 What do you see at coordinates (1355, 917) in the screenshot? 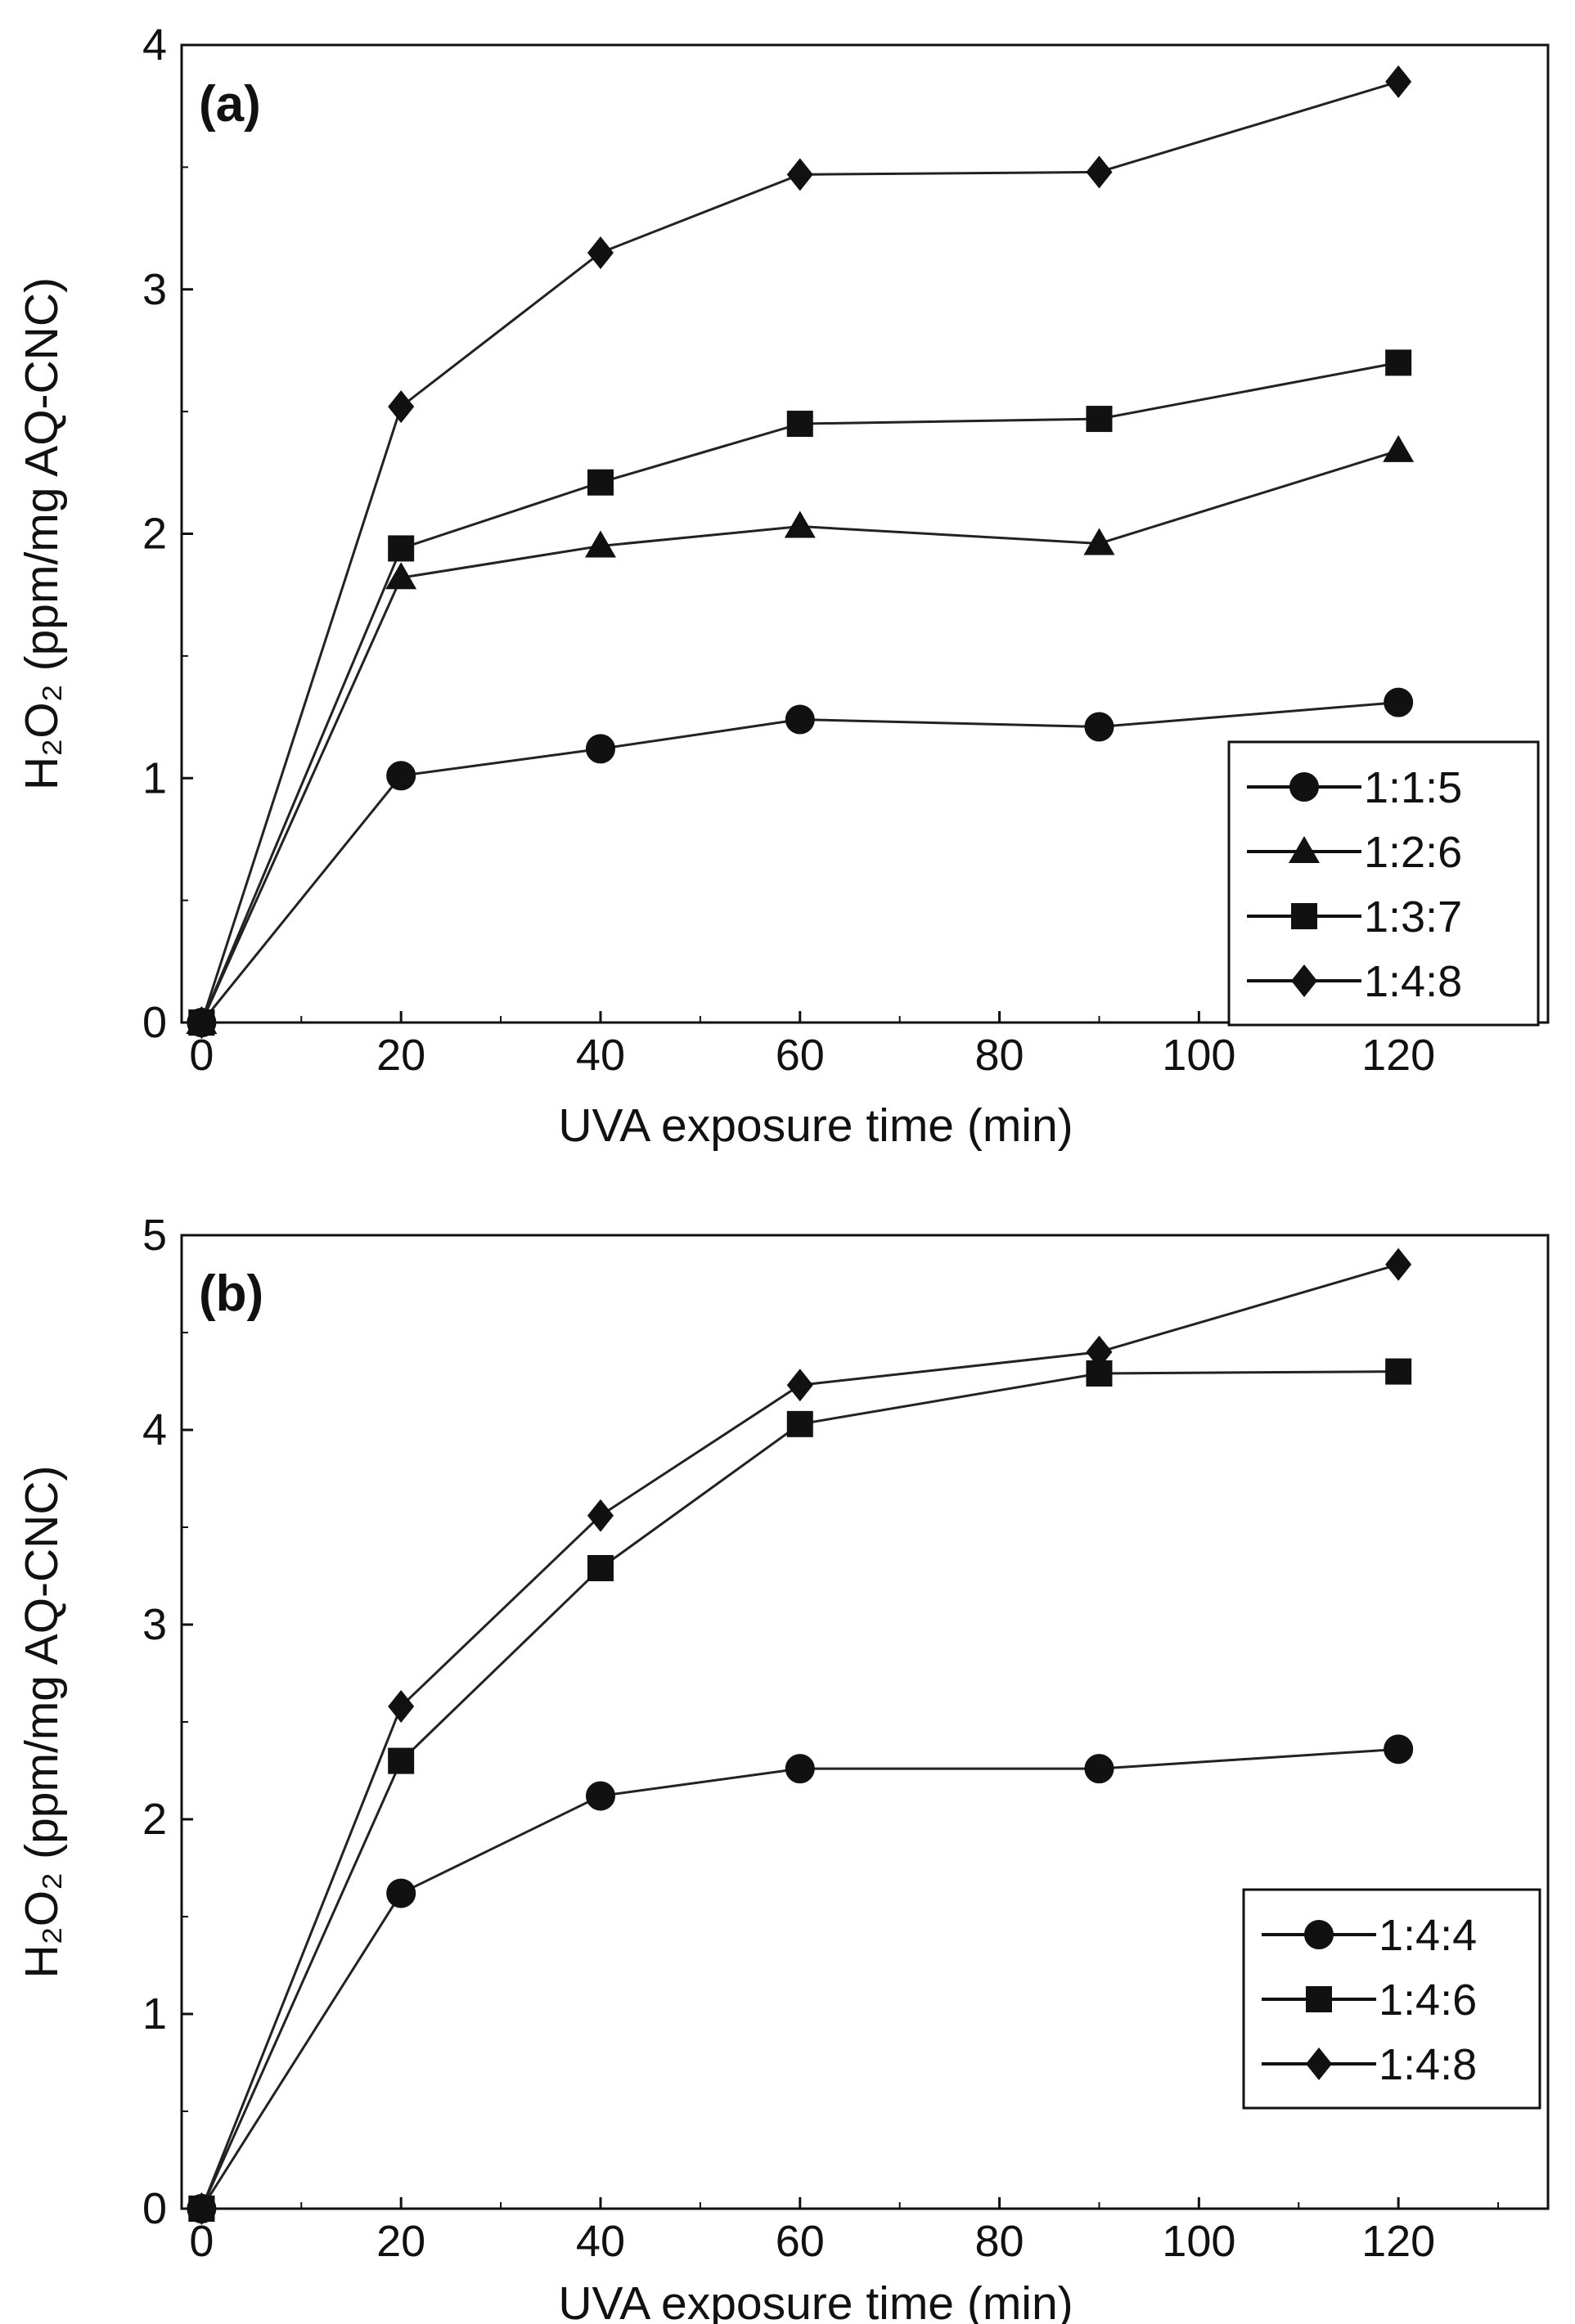
I see `legend-entry: 1:3:7` at bounding box center [1355, 917].